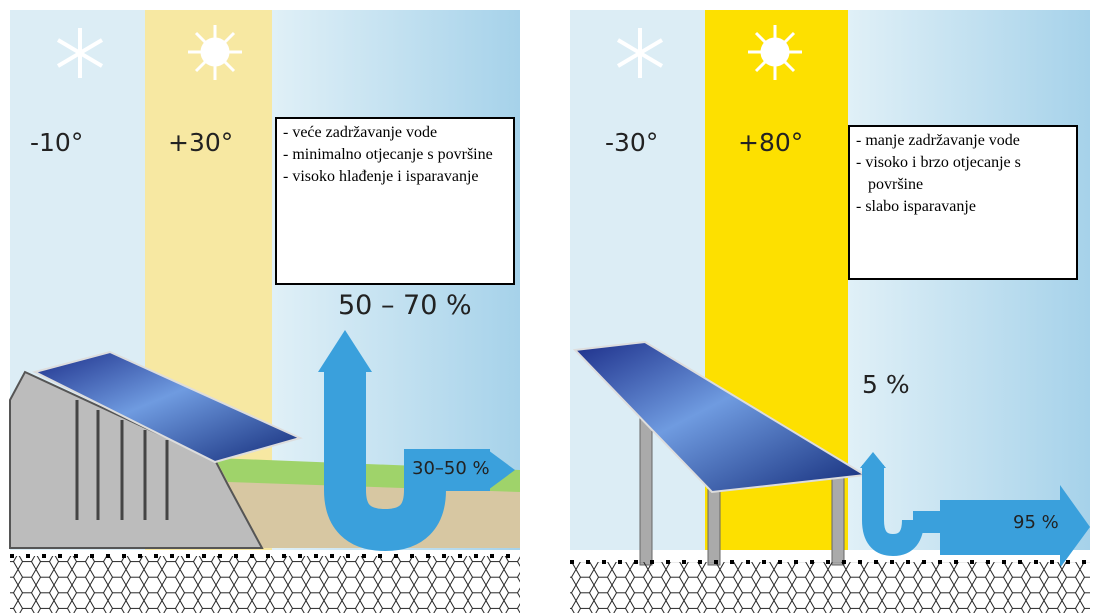  I want to click on cold-band, so click(637, 280).